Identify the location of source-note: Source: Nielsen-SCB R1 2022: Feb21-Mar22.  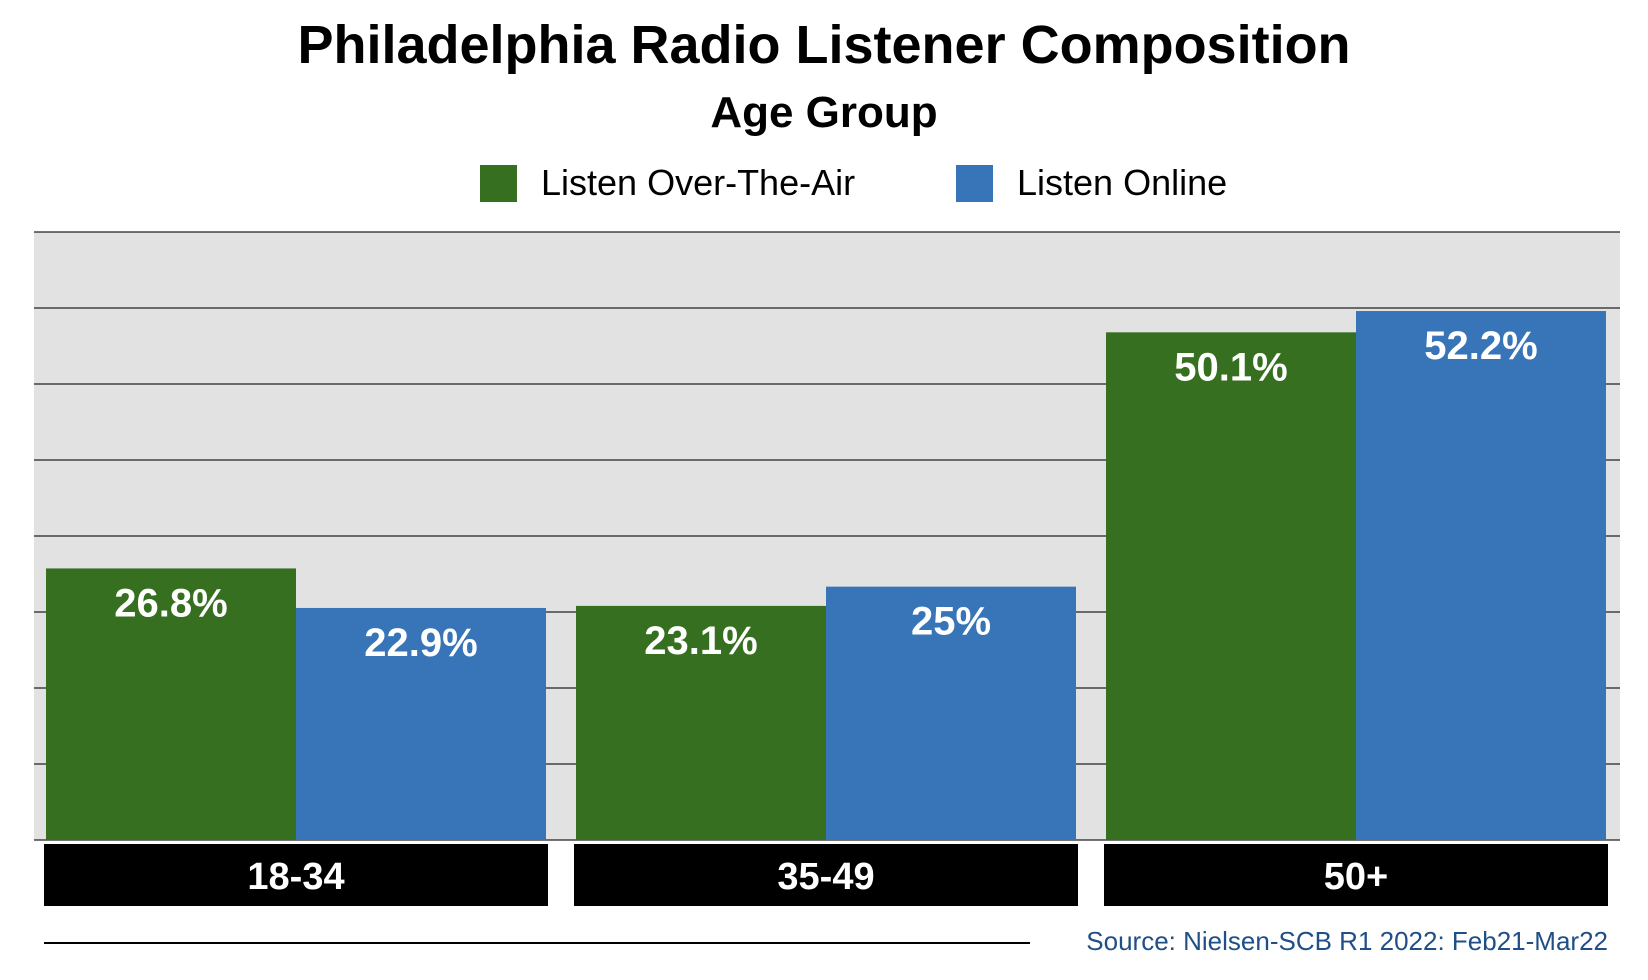
(1347, 941).